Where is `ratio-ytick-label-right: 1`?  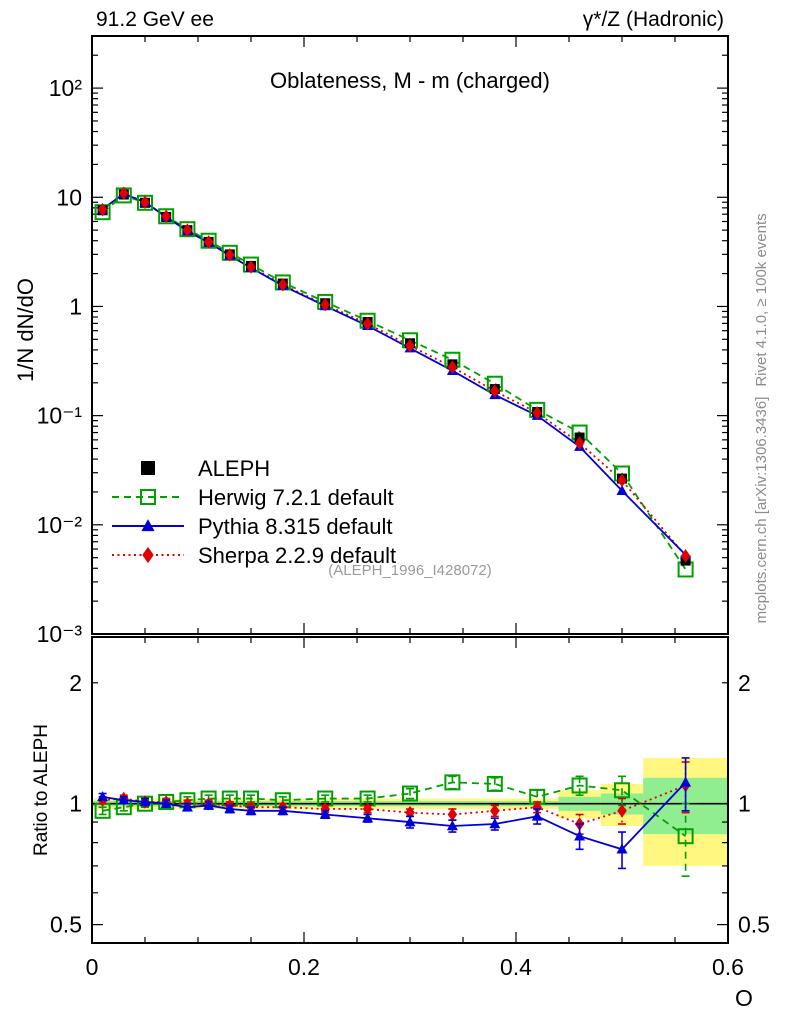
ratio-ytick-label-right: 1 is located at coordinates (744, 804).